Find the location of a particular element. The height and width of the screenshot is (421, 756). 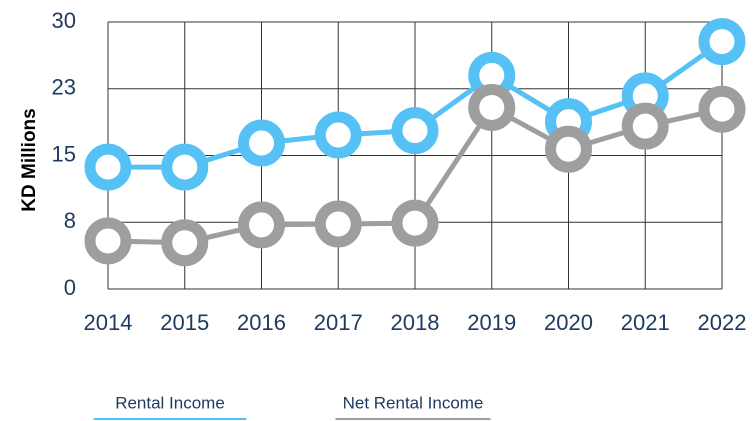

y-tick-label: 15 is located at coordinates (64, 153).